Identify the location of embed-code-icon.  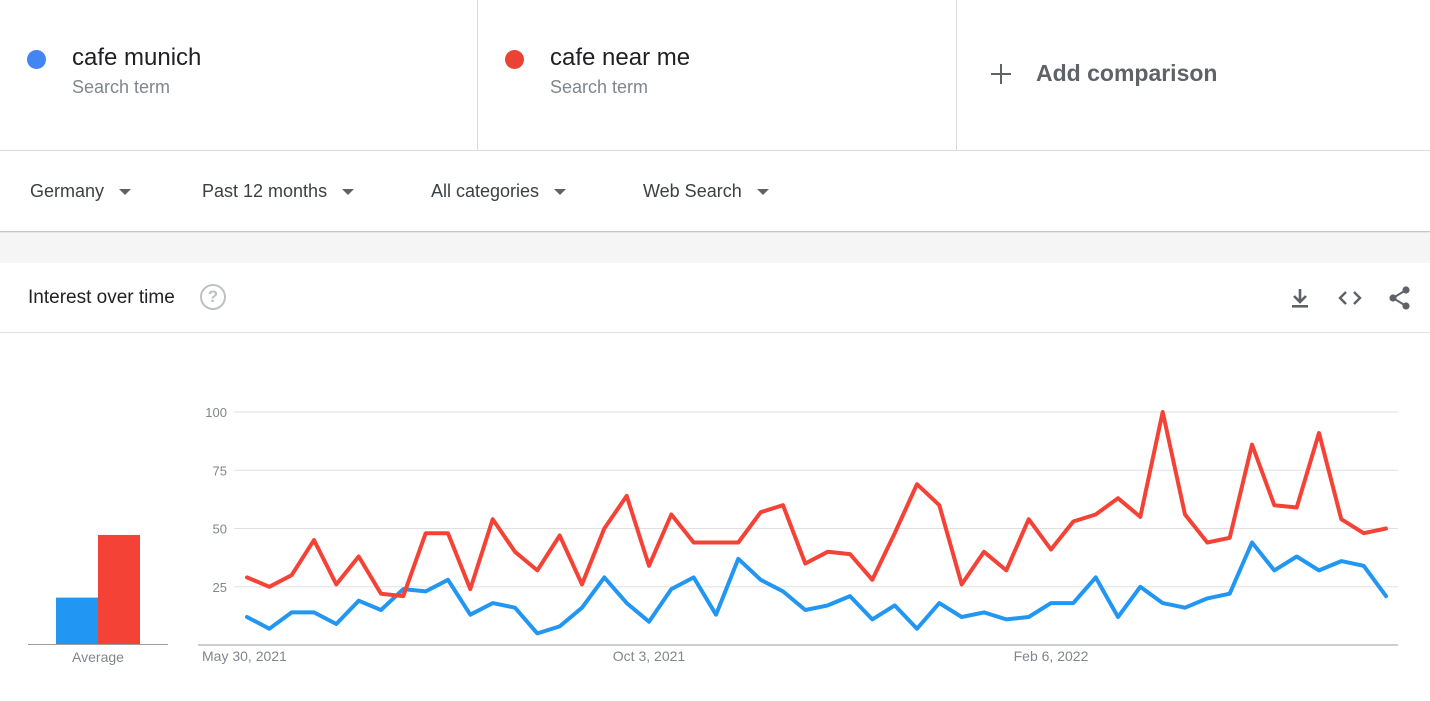
(1350, 298).